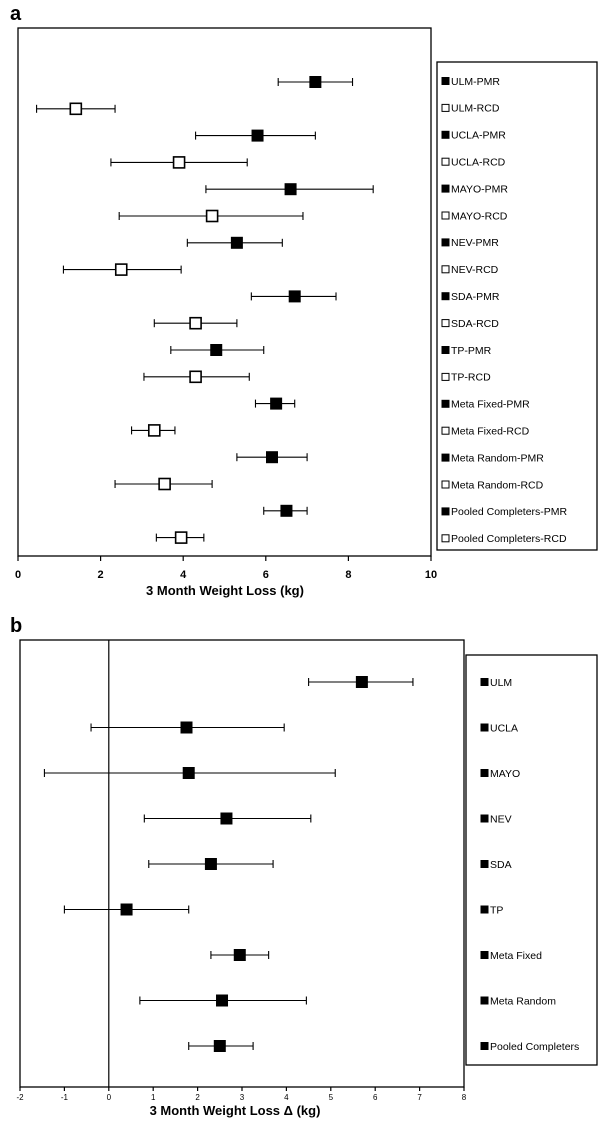 The width and height of the screenshot is (600, 1126). What do you see at coordinates (501, 819) in the screenshot?
I see `legend-label: NEV` at bounding box center [501, 819].